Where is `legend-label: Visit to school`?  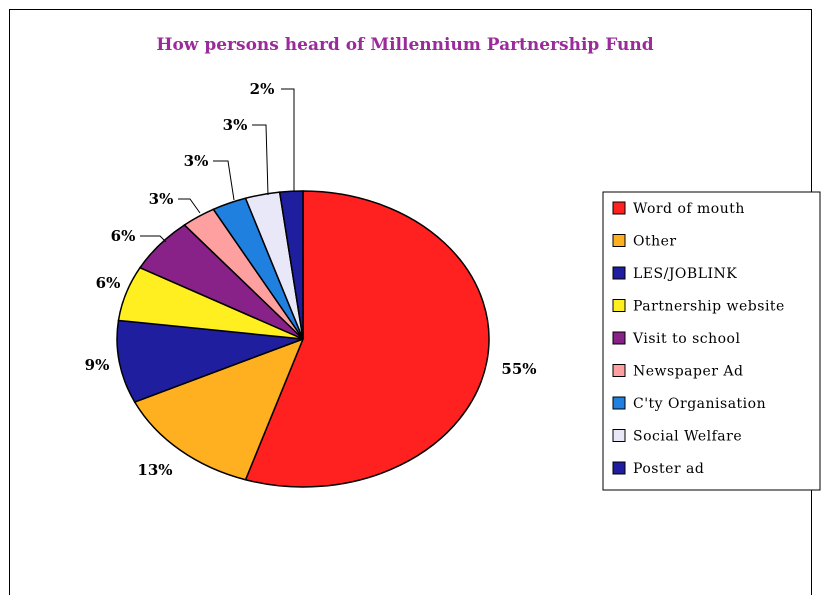
legend-label: Visit to school is located at coordinates (686, 339).